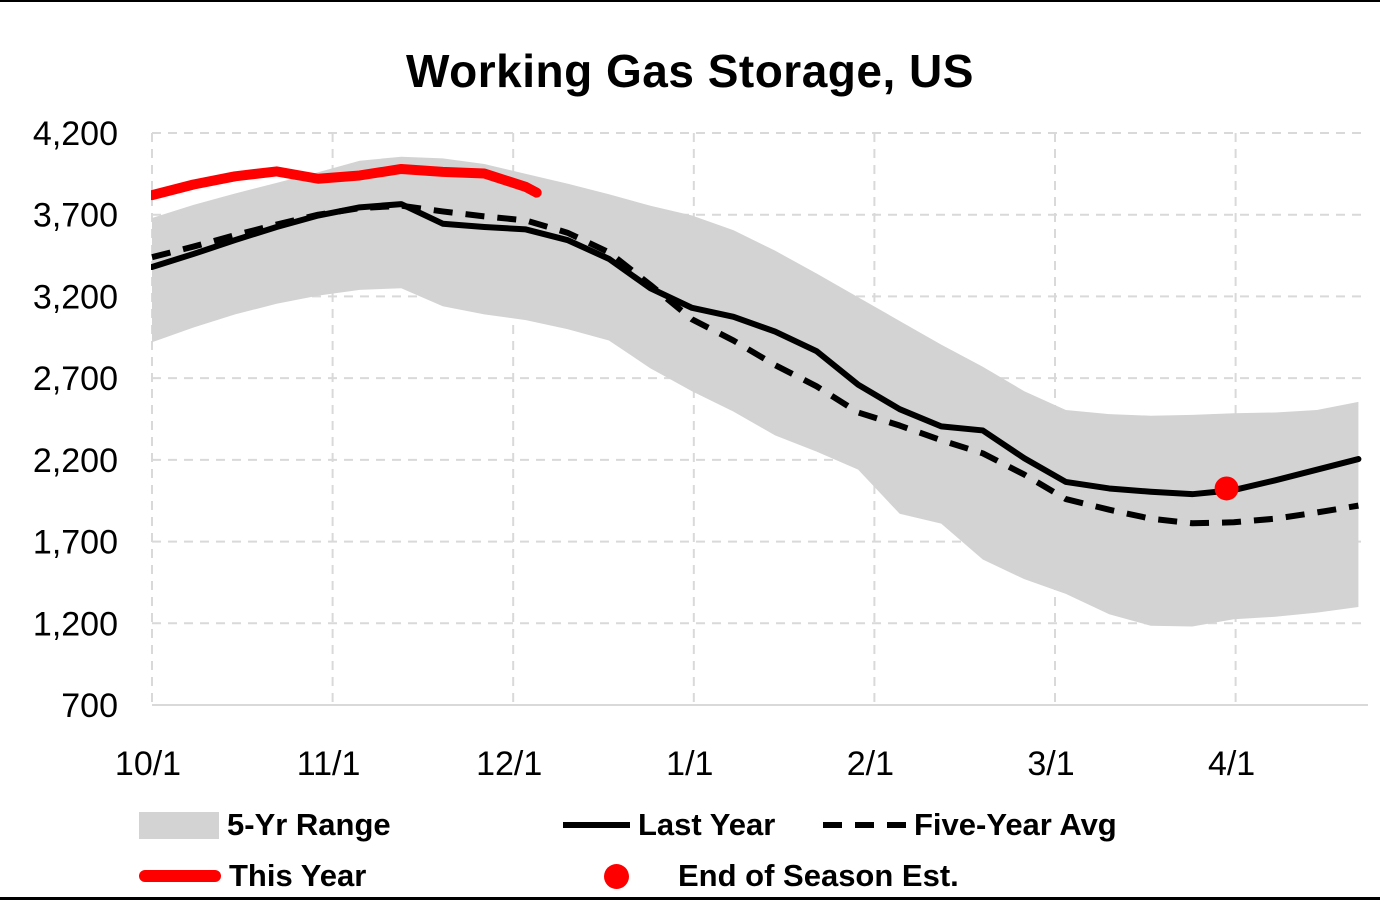  What do you see at coordinates (690, 898) in the screenshot?
I see `bottom-border-line` at bounding box center [690, 898].